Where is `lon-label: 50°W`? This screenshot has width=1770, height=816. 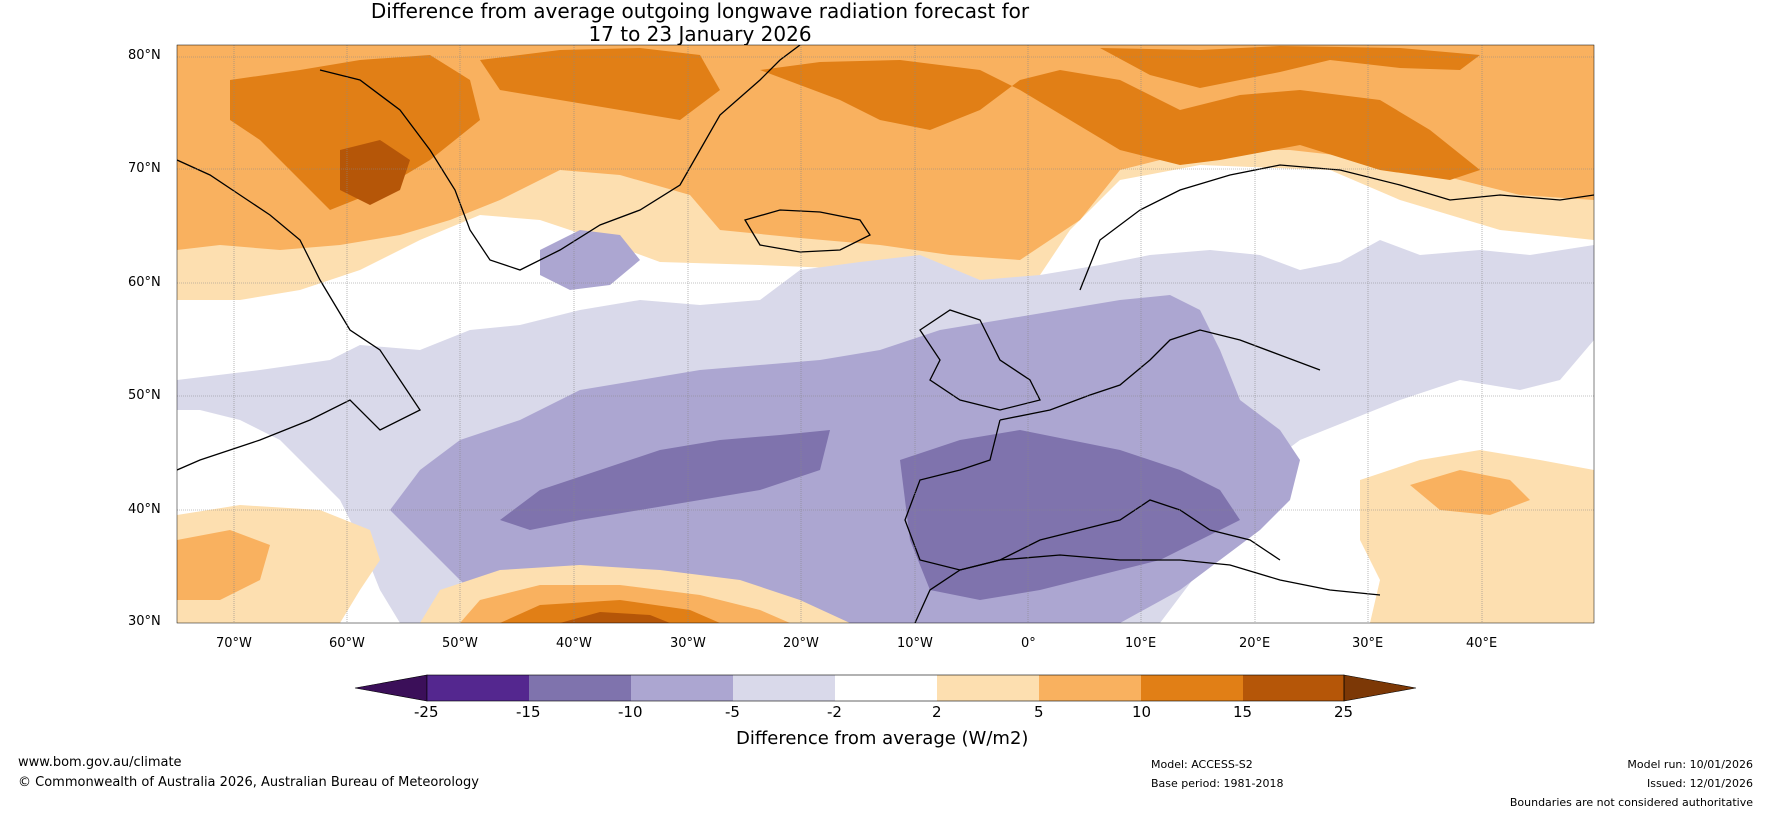 lon-label: 50°W is located at coordinates (460, 643).